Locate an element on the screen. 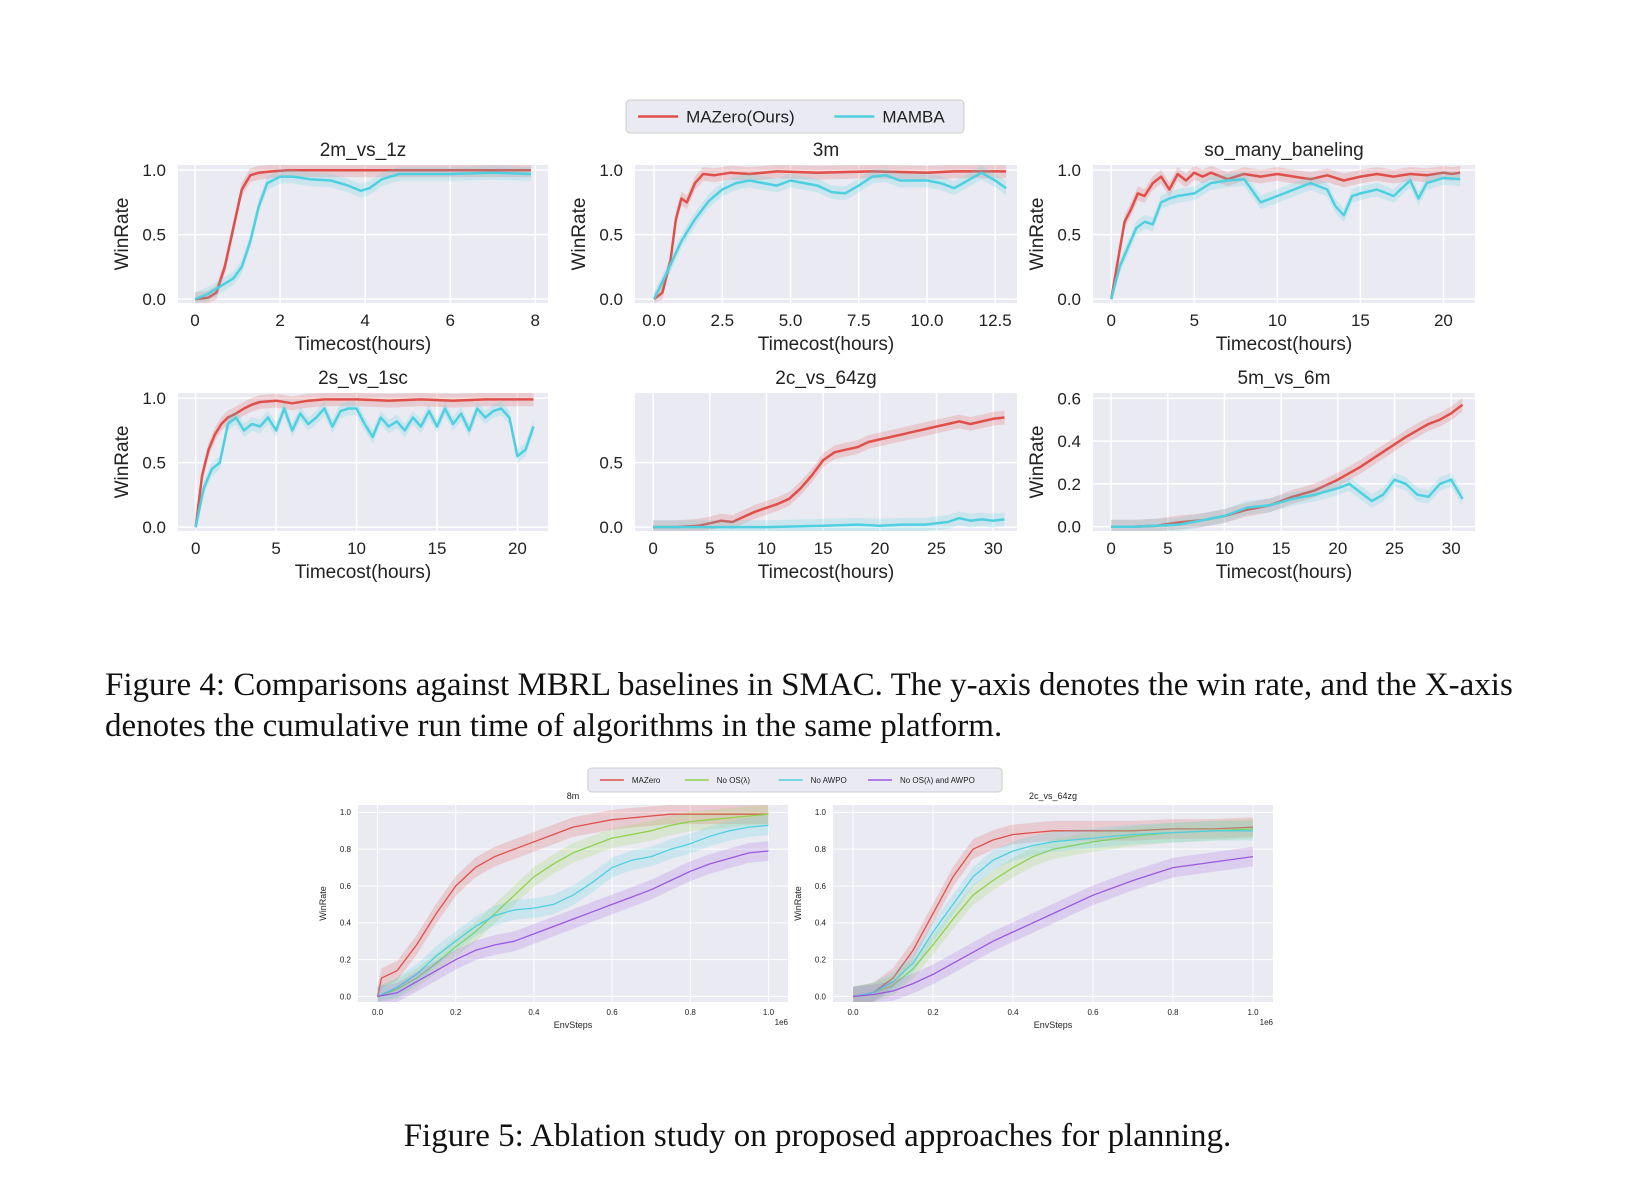 The width and height of the screenshot is (1635, 1189). x-tick-label: 2.5 is located at coordinates (722, 320).